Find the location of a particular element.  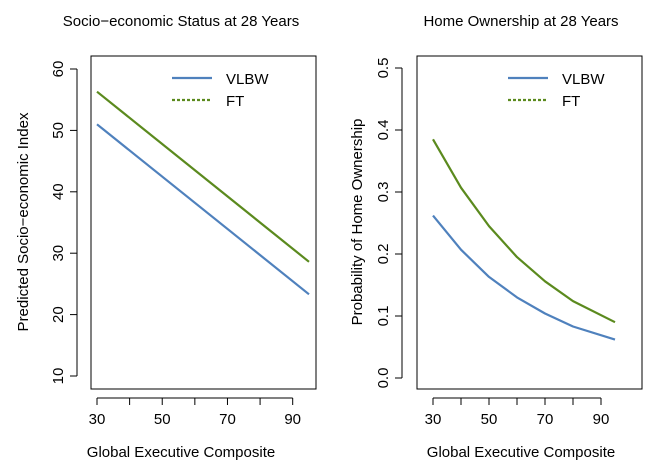

y-tick-label: 50 is located at coordinates (58, 130).